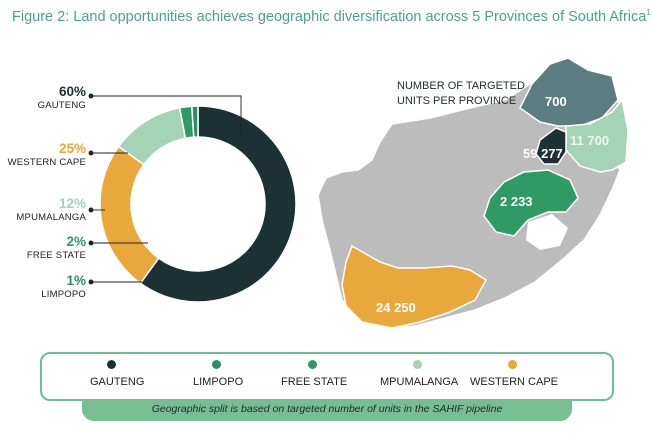 The height and width of the screenshot is (444, 653). What do you see at coordinates (396, 307) in the screenshot?
I see `map-value-western-cape: 24 250` at bounding box center [396, 307].